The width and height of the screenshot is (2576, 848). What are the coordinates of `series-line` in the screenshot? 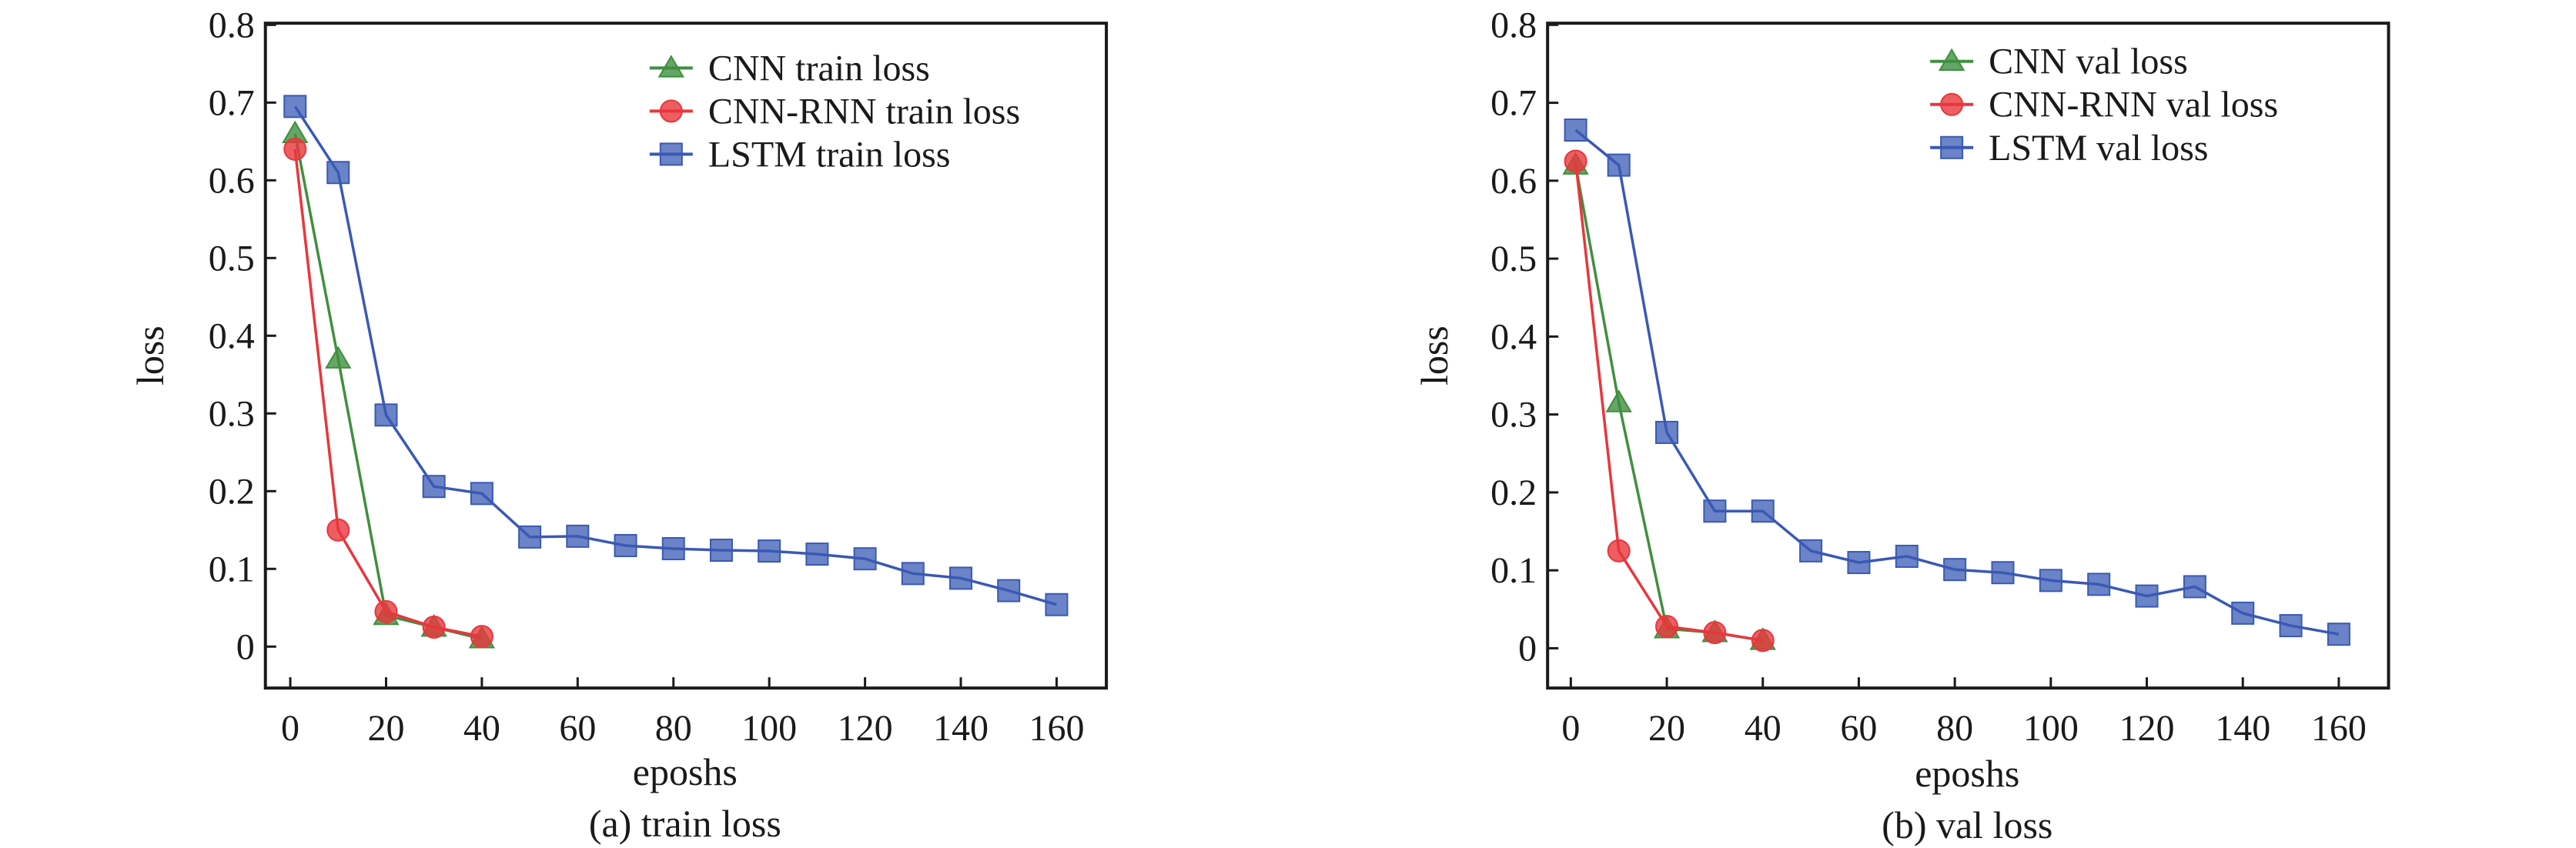 It's located at (1669, 402).